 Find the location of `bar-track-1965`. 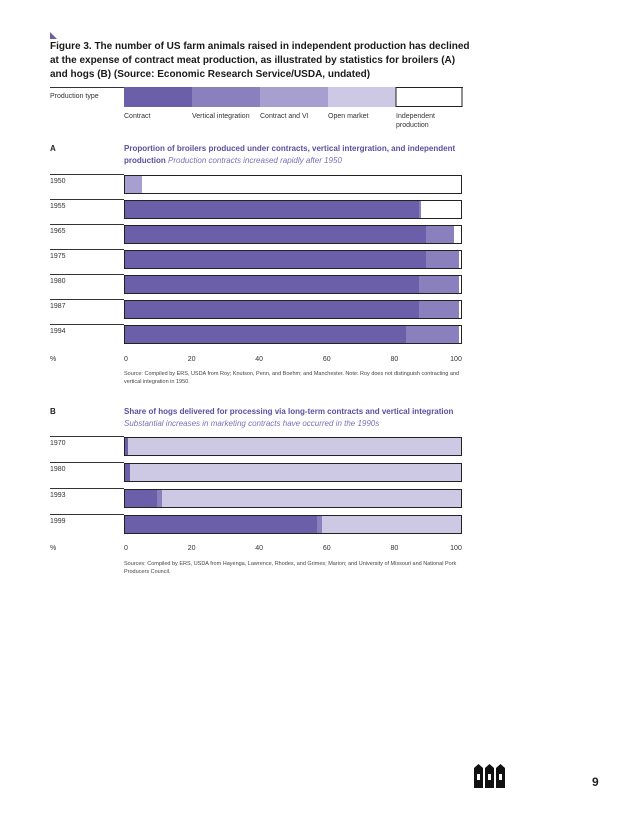

bar-track-1965 is located at coordinates (293, 234).